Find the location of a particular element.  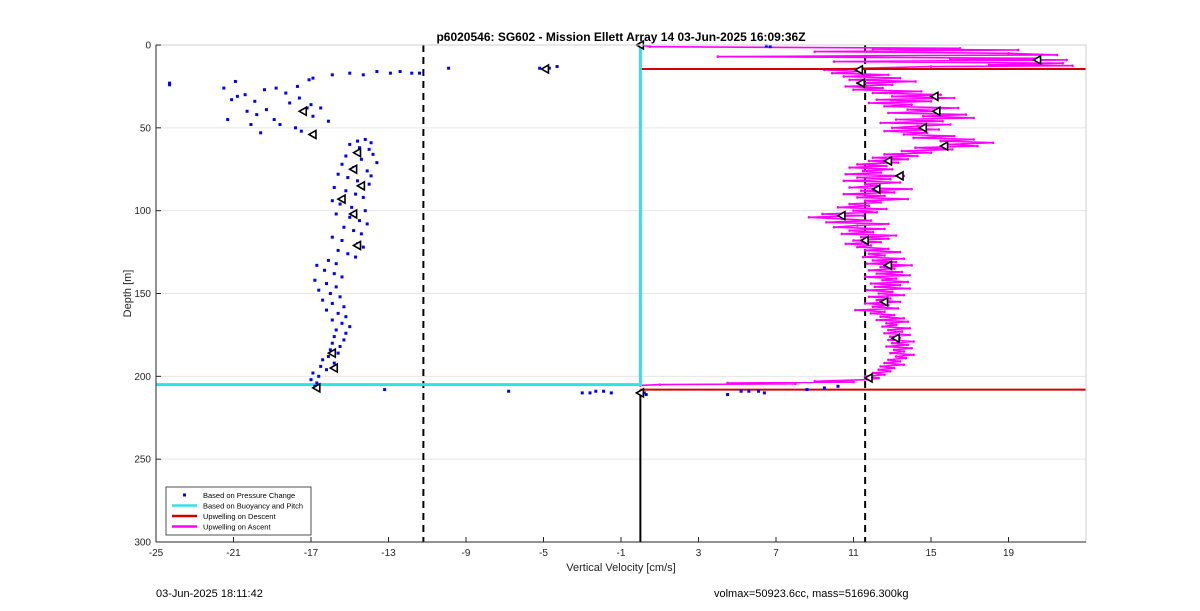

y-axis-label: Depth [m] is located at coordinates (128, 294).